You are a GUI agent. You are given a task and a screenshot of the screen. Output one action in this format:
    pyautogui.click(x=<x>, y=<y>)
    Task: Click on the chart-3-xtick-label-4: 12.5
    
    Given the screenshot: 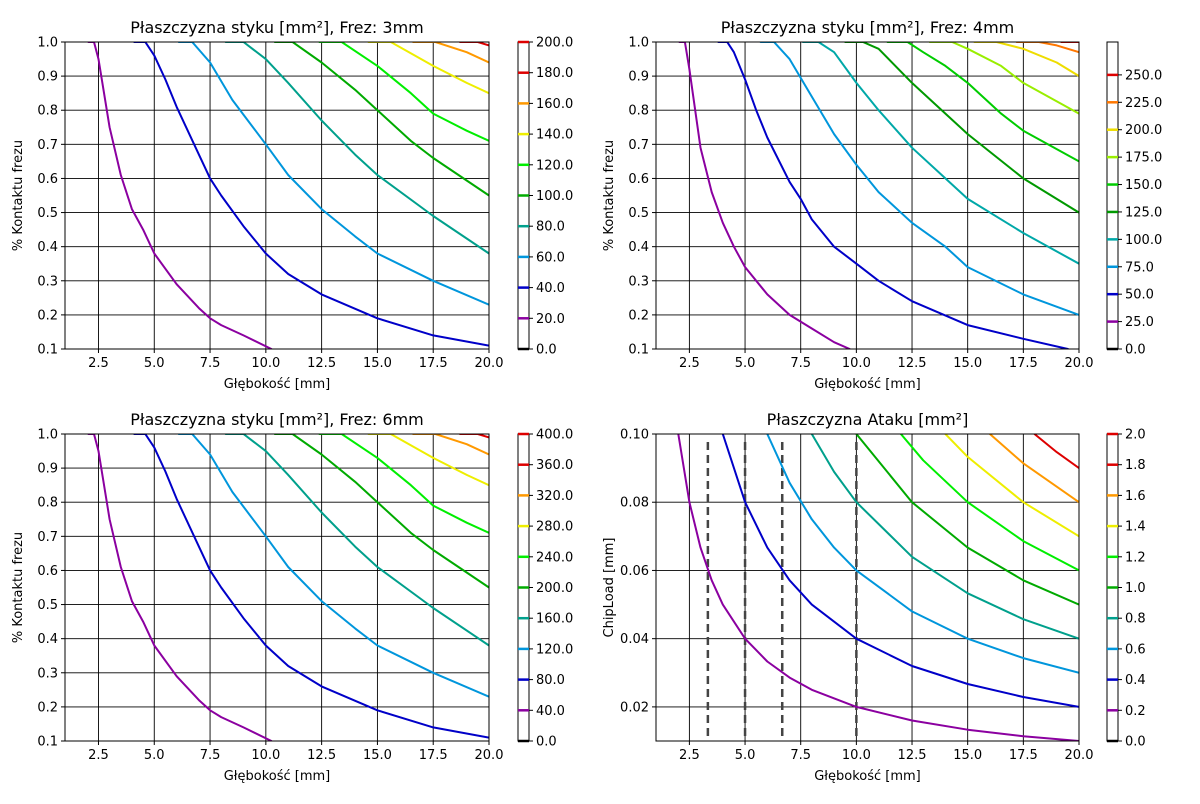 What is the action you would take?
    pyautogui.click(x=321, y=755)
    